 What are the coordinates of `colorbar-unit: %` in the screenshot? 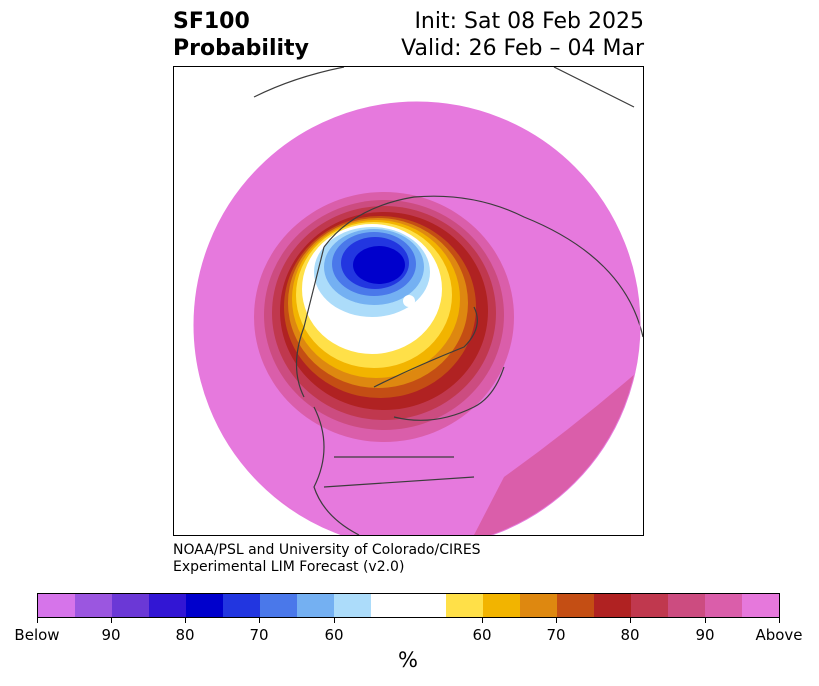 It's located at (408, 660).